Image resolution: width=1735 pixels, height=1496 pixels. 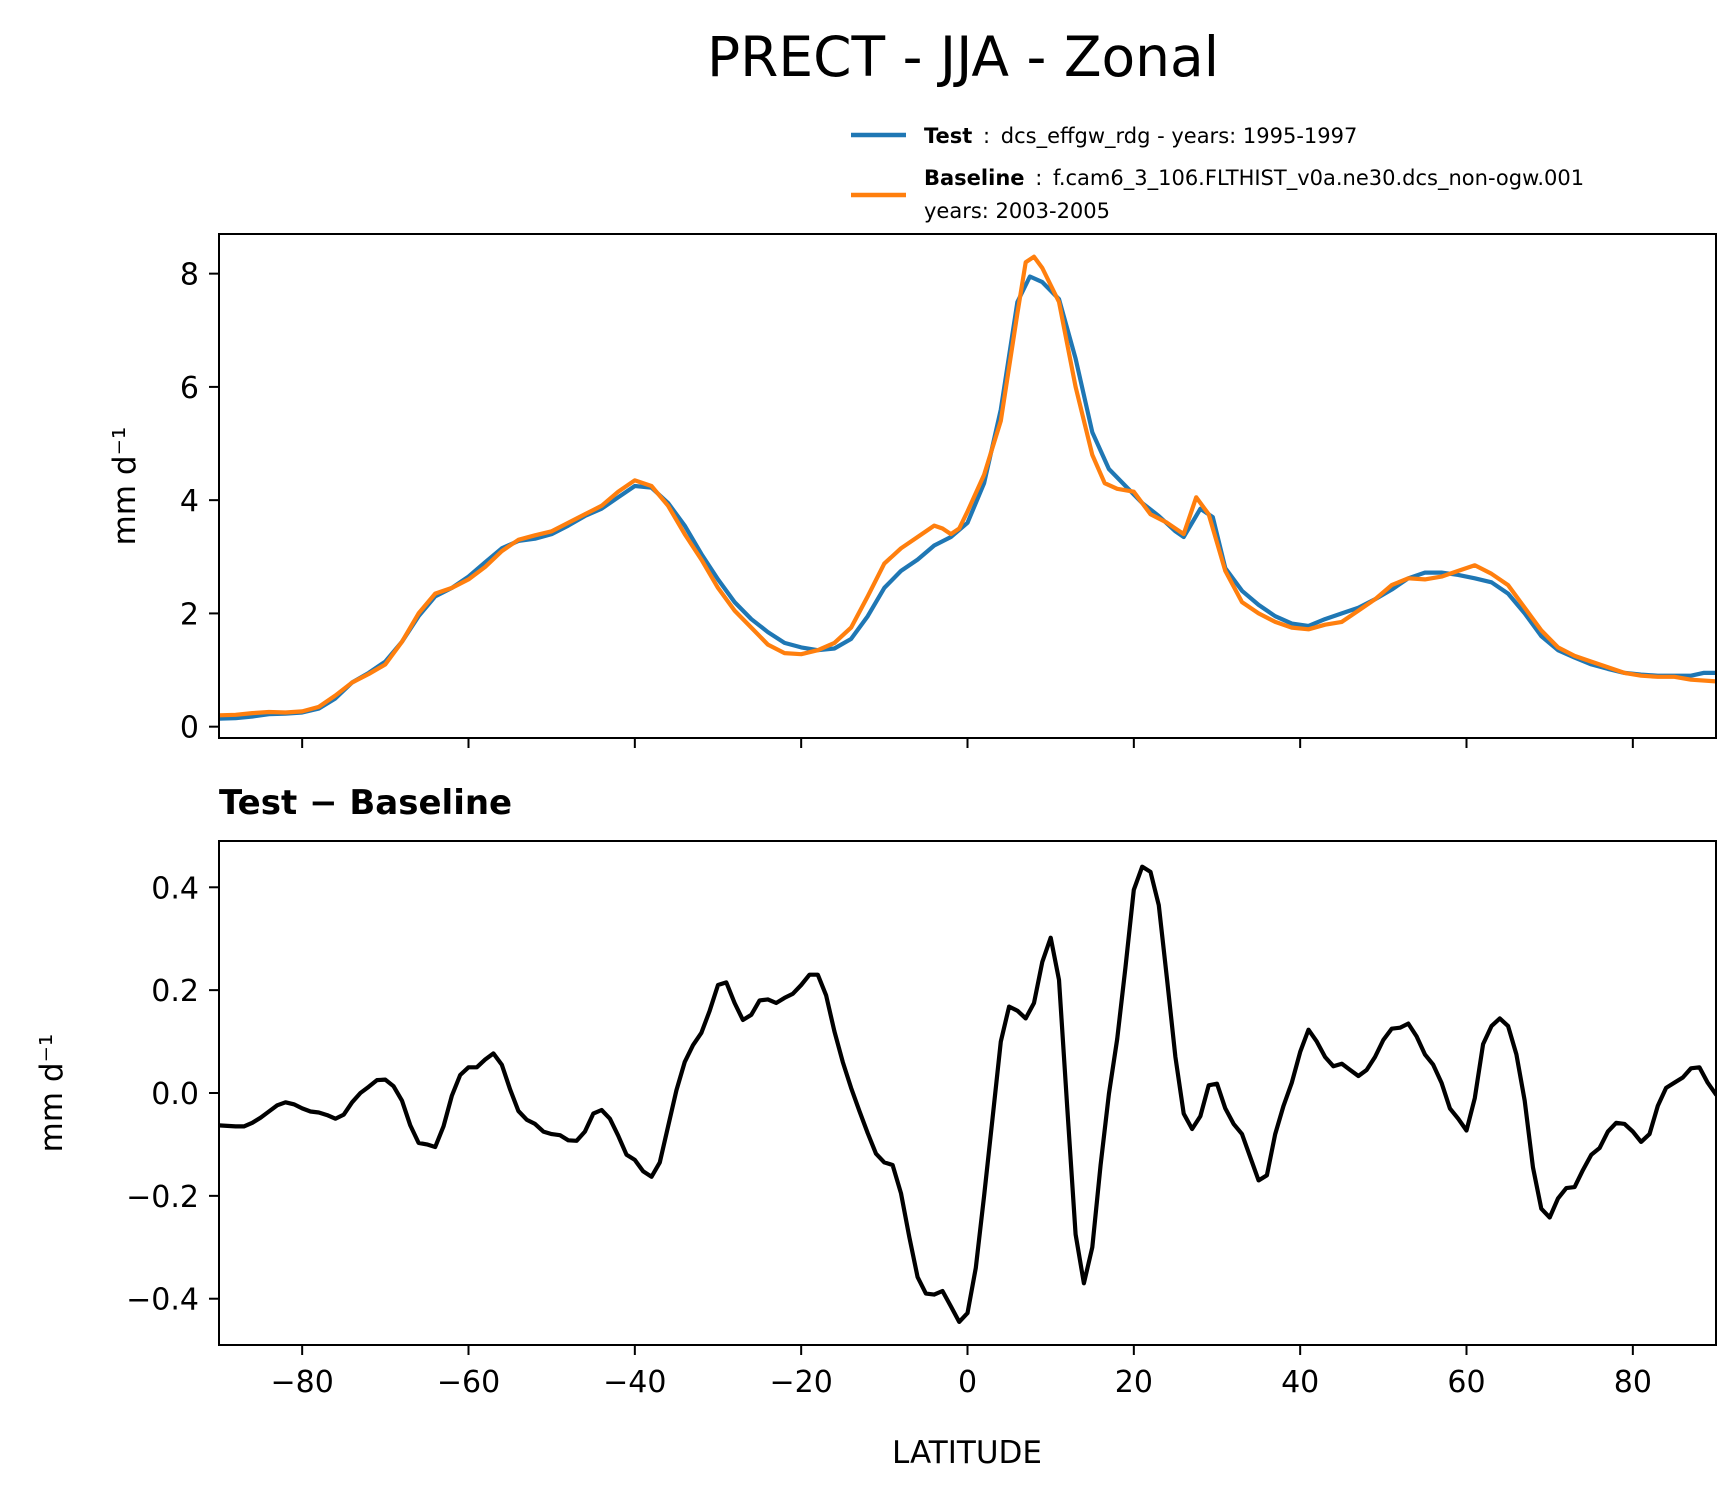 I want to click on bot-xtick-label: 80, so click(x=1633, y=1382).